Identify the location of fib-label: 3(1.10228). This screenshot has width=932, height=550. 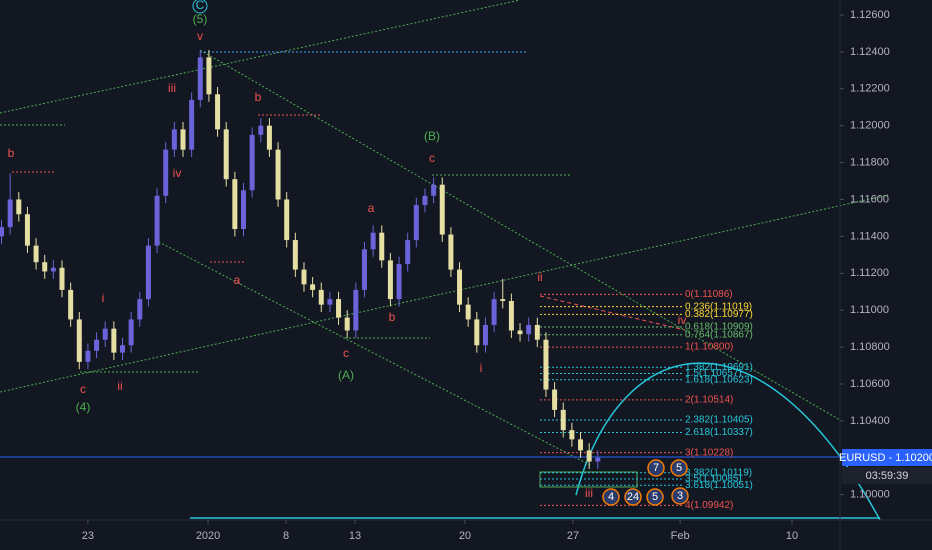
(709, 452).